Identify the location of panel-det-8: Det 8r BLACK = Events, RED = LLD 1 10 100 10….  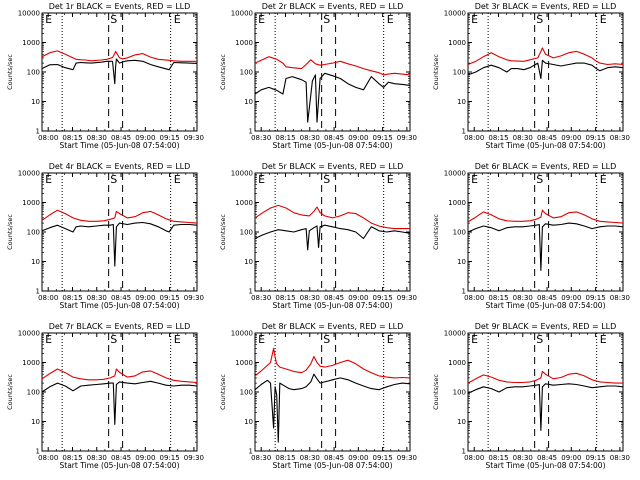
(318, 396).